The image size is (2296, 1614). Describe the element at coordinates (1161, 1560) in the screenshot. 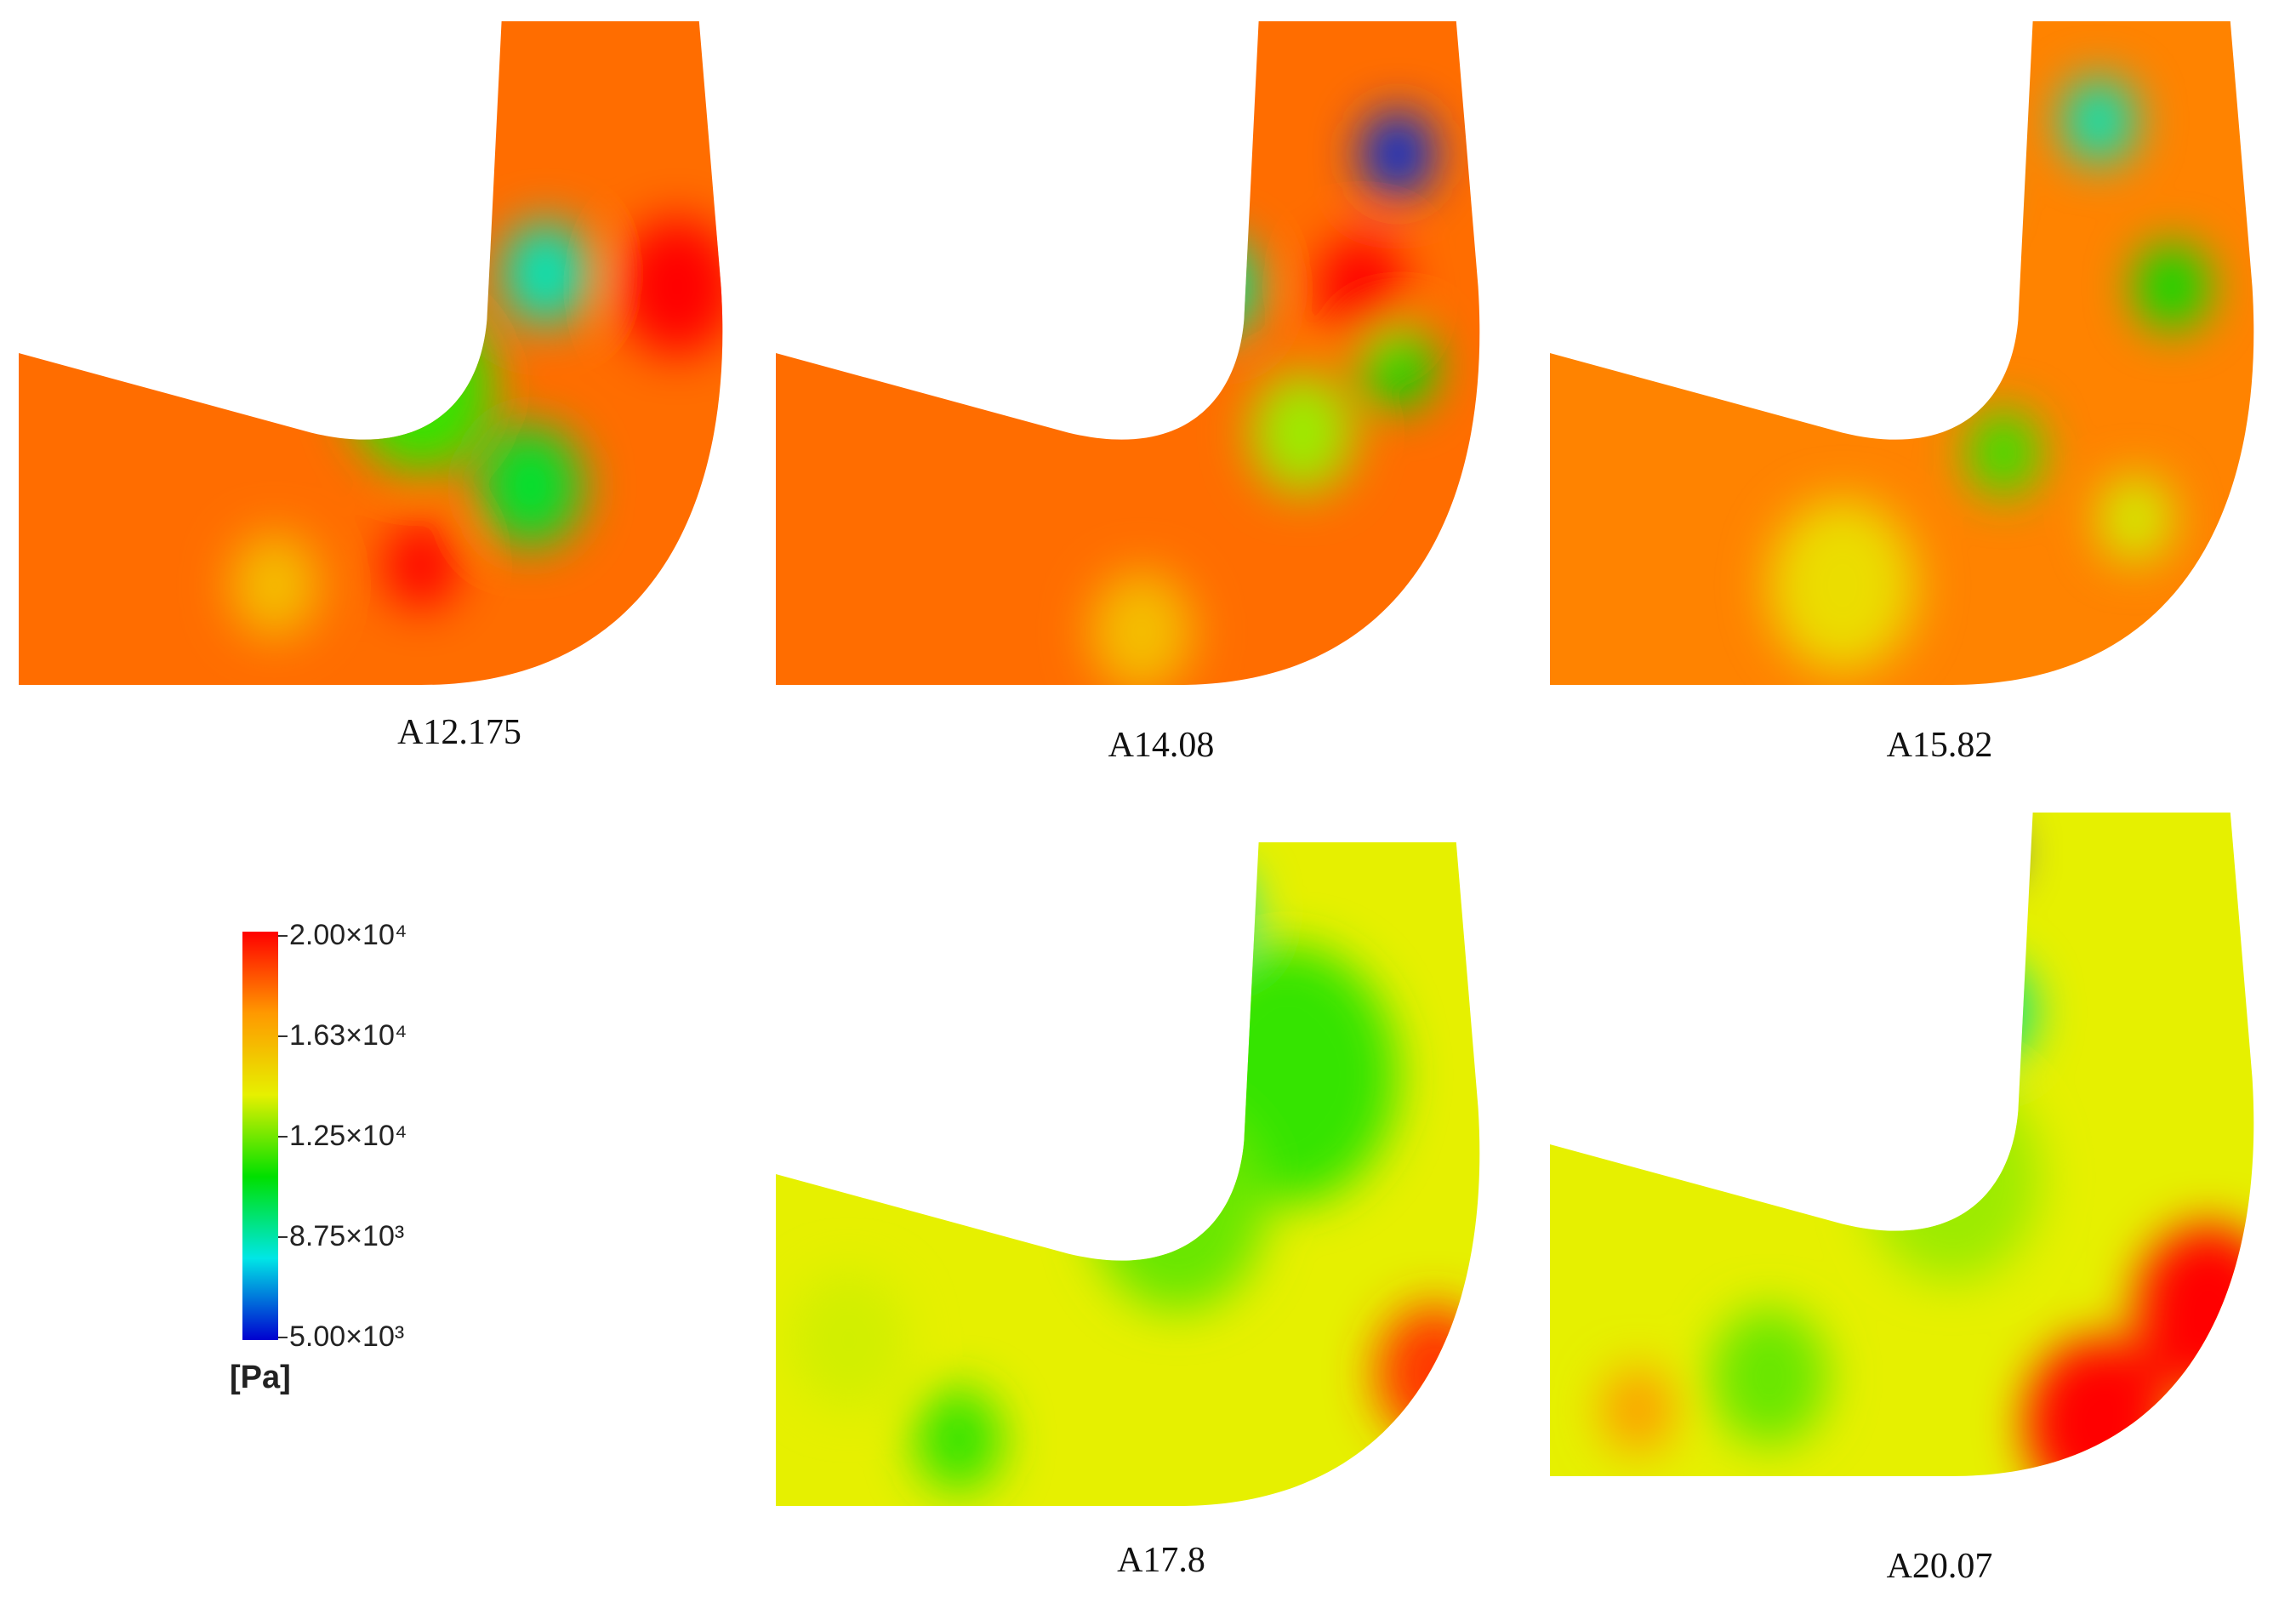

I see `panel-caption: A17.8` at that location.